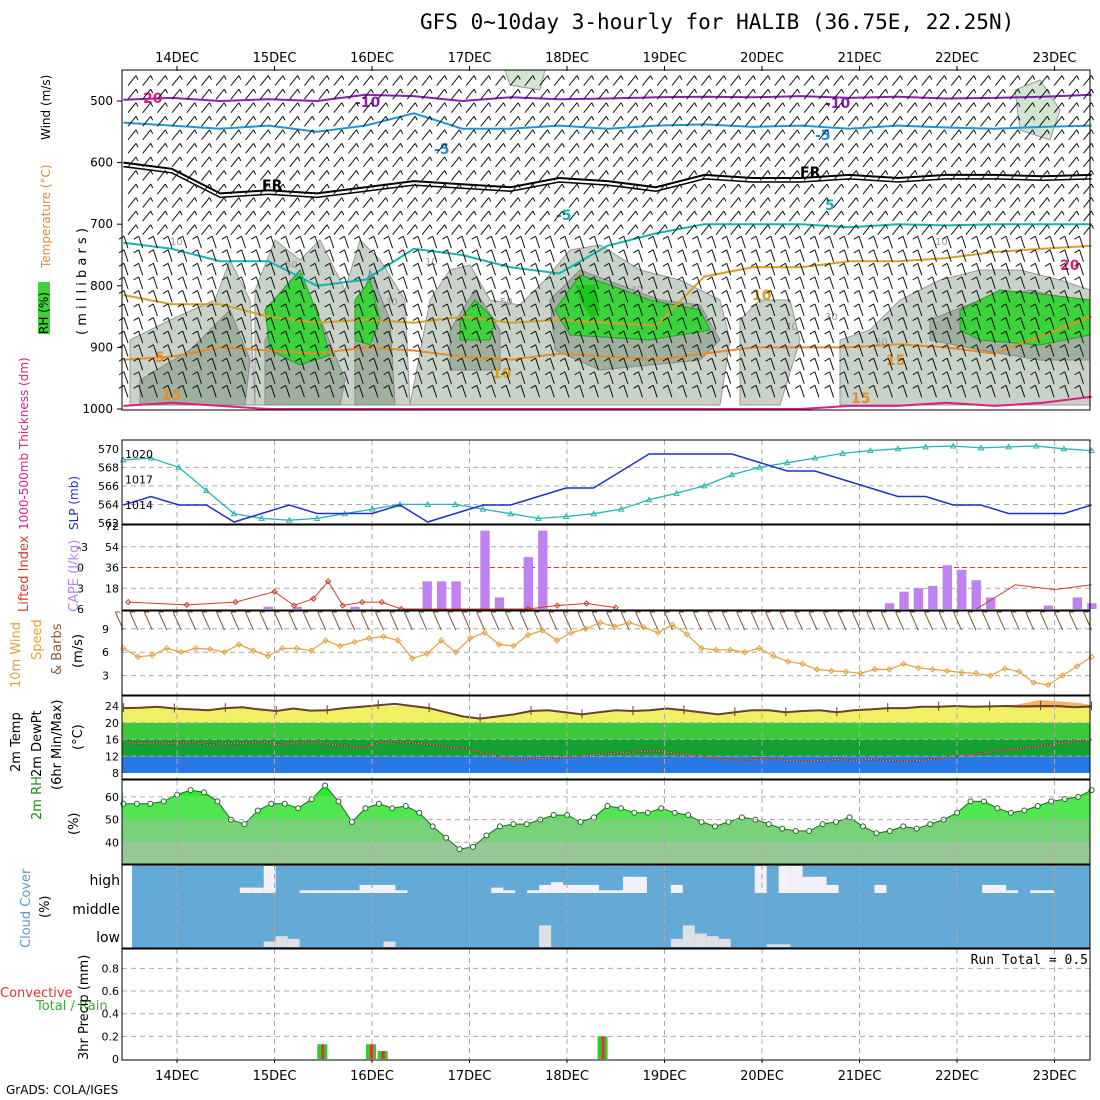  I want to click on pressure-tick-label: 1000, so click(97, 409).